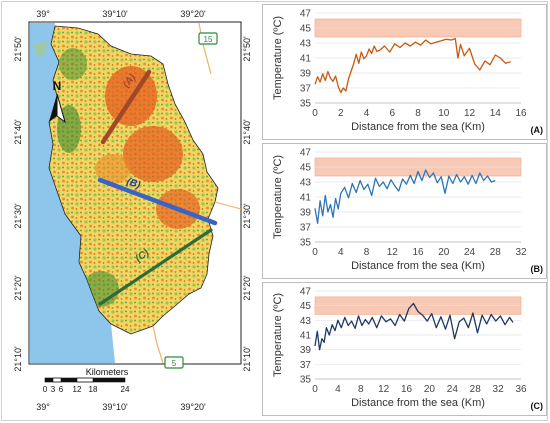 Image resolution: width=550 pixels, height=423 pixels. Describe the element at coordinates (40, 49) in the screenshot. I see `coastal-lagoon` at that location.